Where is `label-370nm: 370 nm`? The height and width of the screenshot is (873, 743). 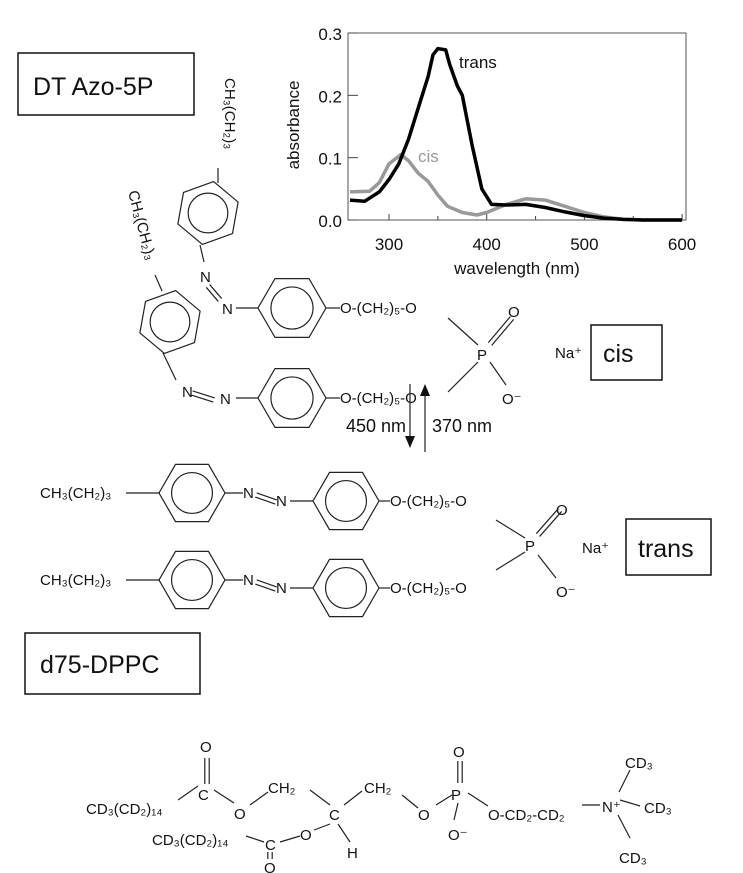
label-370nm: 370 nm is located at coordinates (462, 426).